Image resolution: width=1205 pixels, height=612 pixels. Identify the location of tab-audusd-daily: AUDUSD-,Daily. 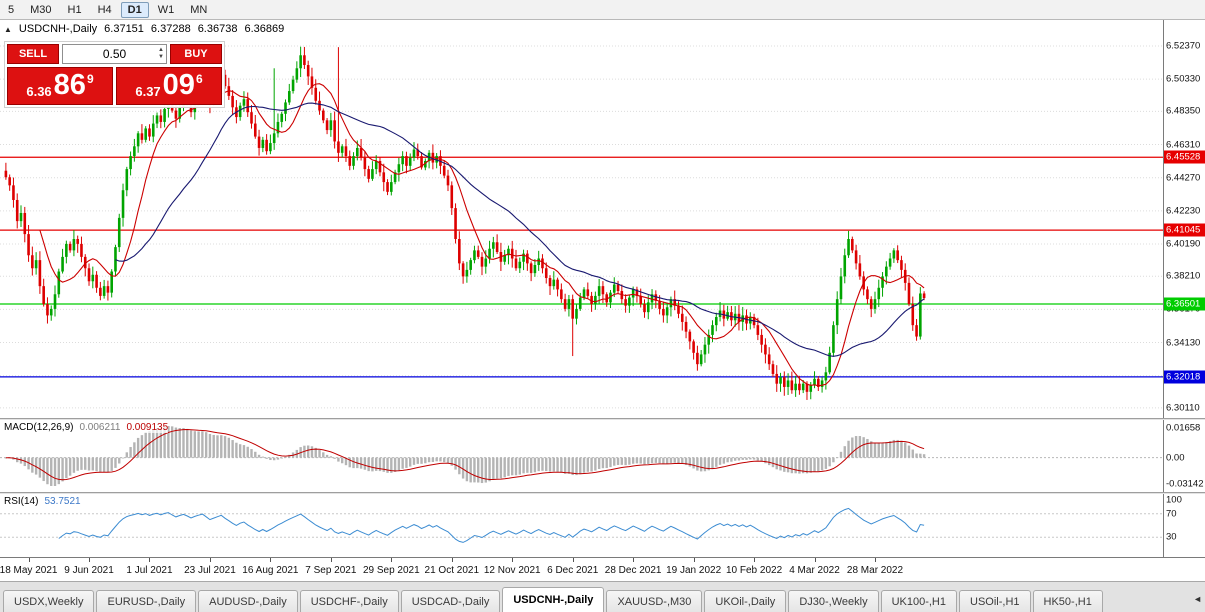
(248, 601).